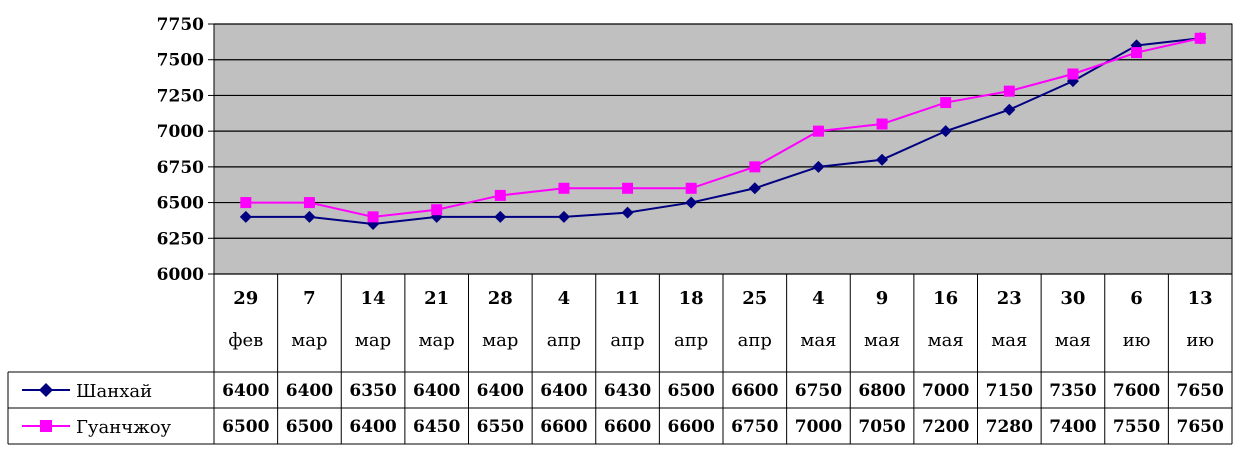 Image resolution: width=1260 pixels, height=450 pixels. I want to click on legend-marker-square, so click(46, 426).